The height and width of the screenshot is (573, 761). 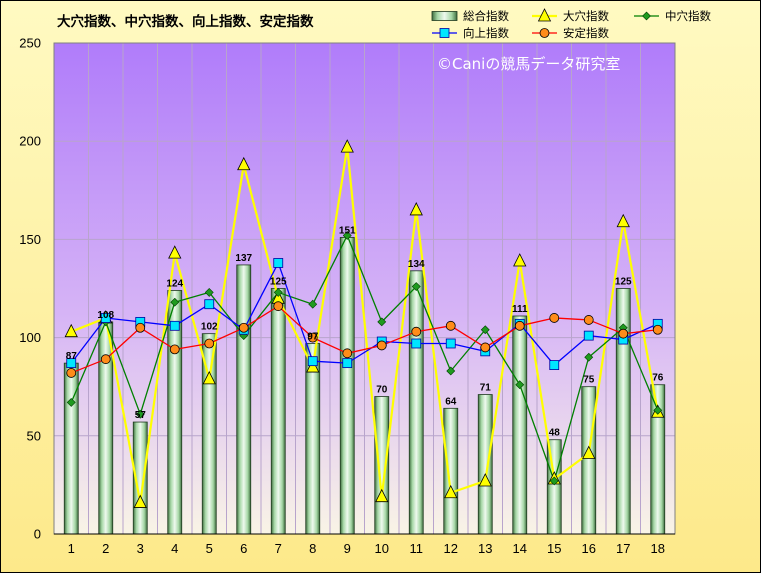 I want to click on bar-data-label: 97, so click(x=313, y=336).